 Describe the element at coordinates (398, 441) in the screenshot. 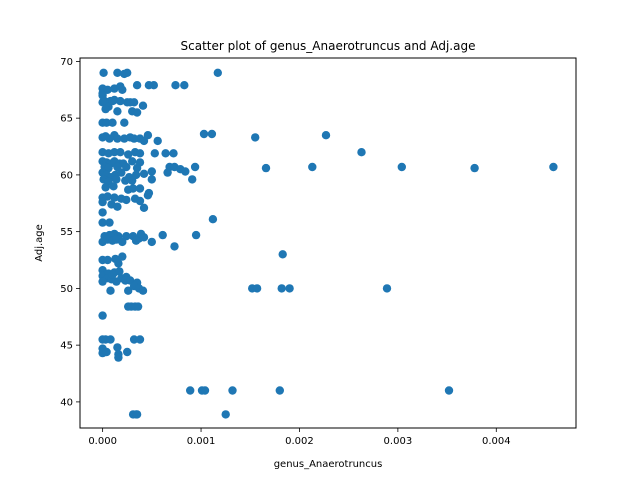

I see `x-tick-label: 0.003` at that location.